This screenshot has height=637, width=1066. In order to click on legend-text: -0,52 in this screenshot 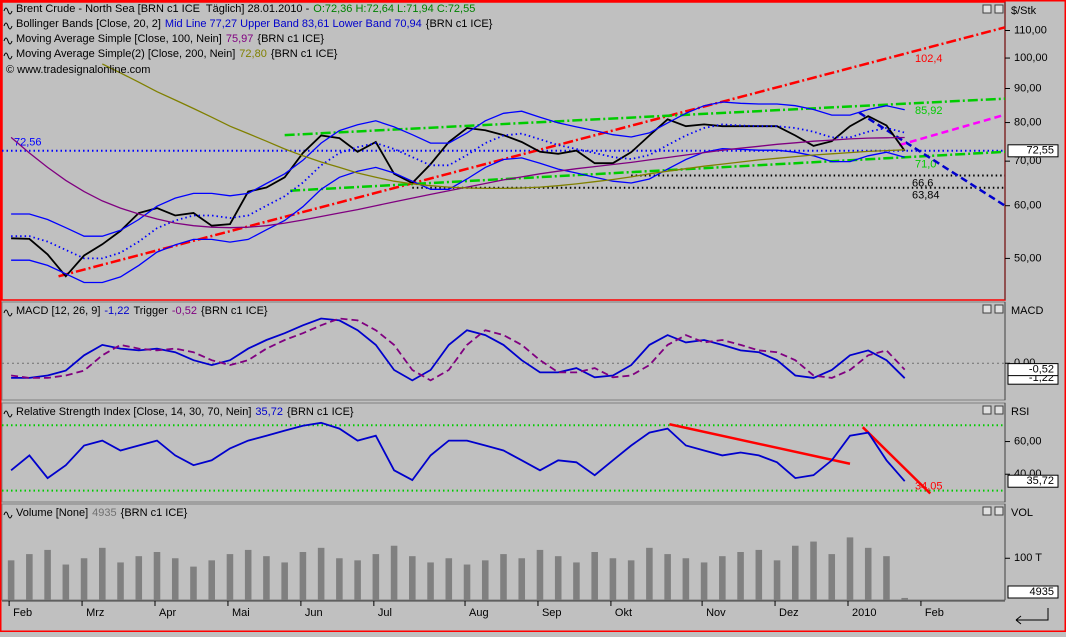, I will do `click(184, 311)`.